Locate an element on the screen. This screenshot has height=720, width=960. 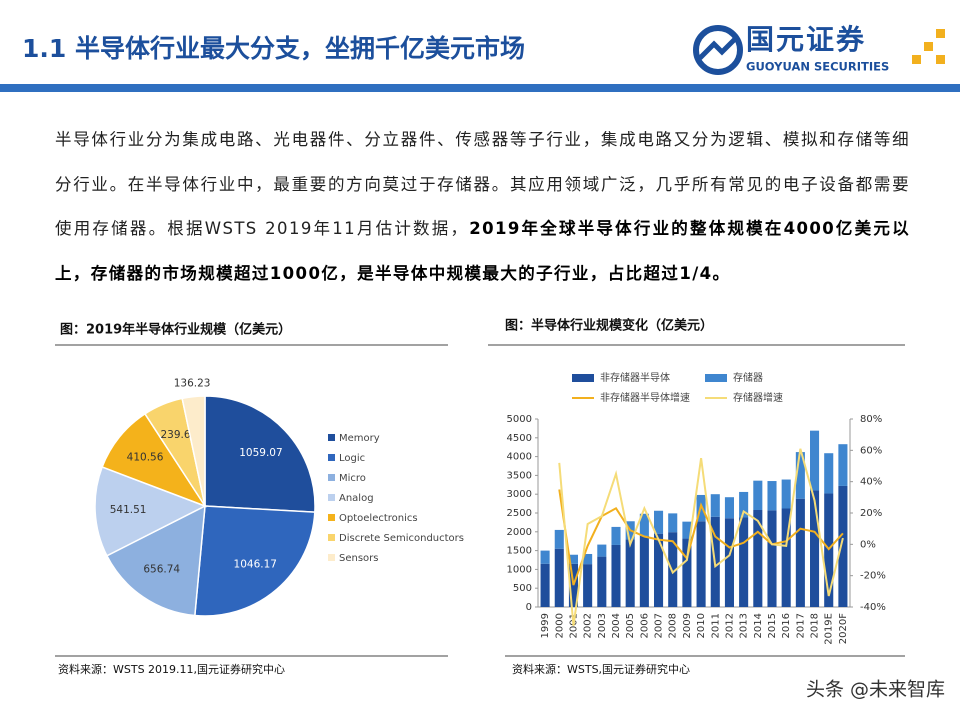
x-tick-label: 2017 is located at coordinates (800, 625).